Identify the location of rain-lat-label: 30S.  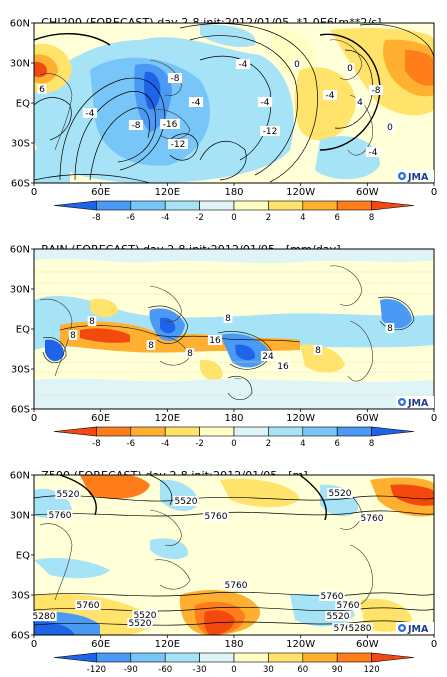
(20, 370).